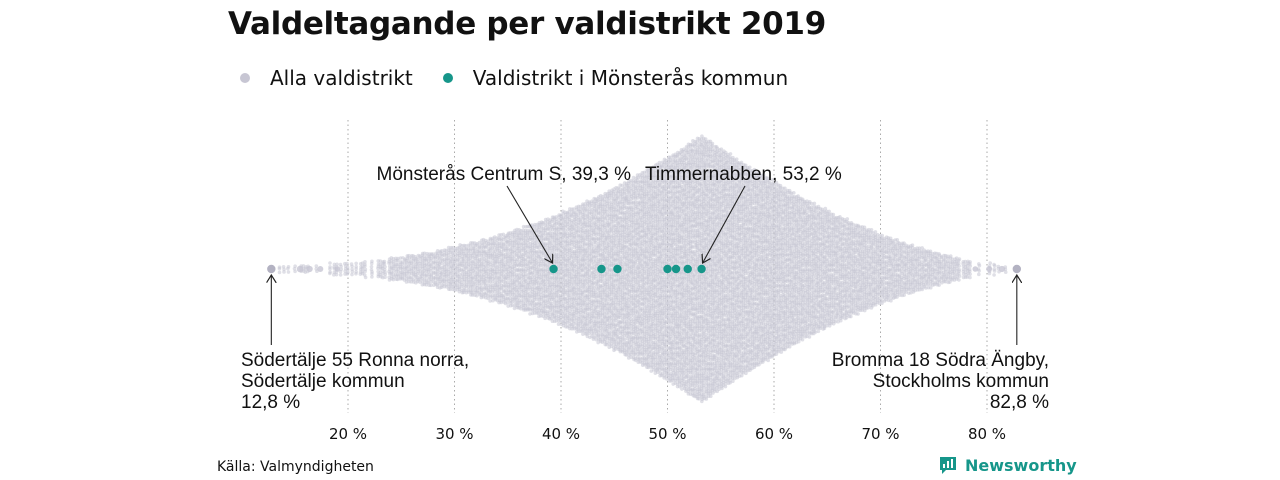 This screenshot has height=480, width=1280. Describe the element at coordinates (341, 78) in the screenshot. I see `legend-label-all: Alla valdistrikt` at that location.